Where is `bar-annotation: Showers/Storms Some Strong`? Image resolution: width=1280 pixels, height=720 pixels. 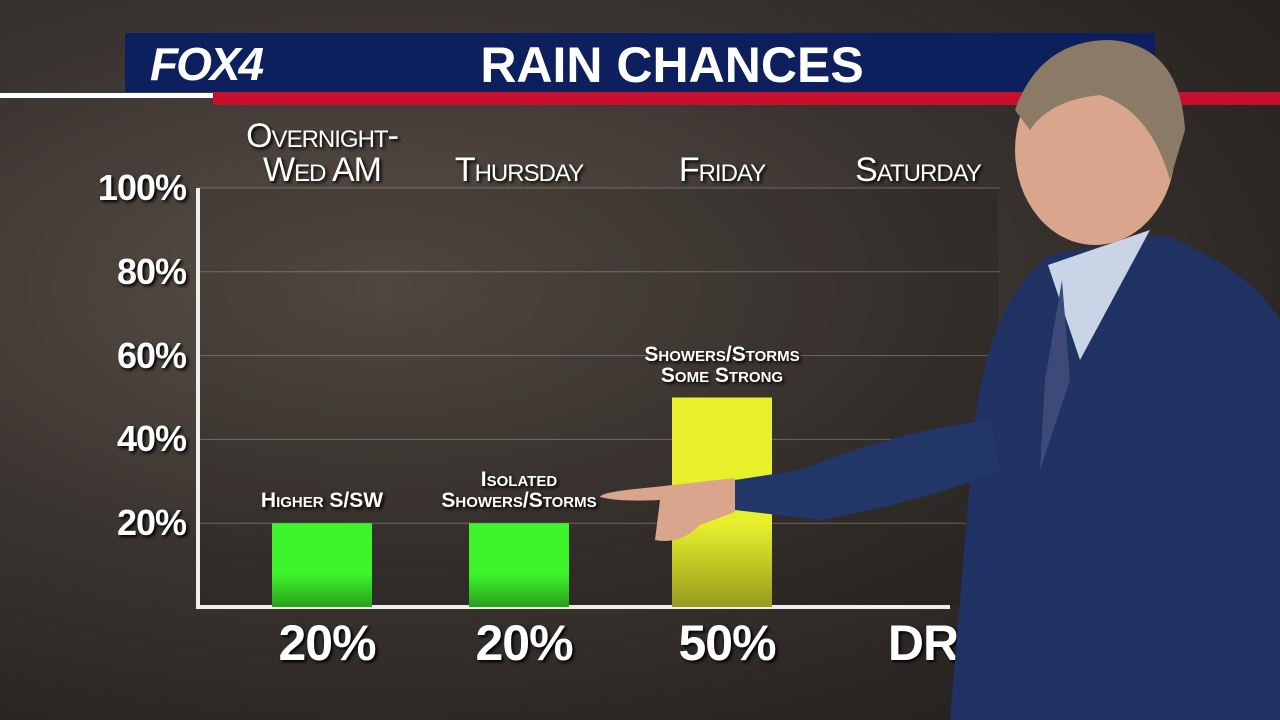
bar-annotation: Showers/Storms Some Strong is located at coordinates (722, 364).